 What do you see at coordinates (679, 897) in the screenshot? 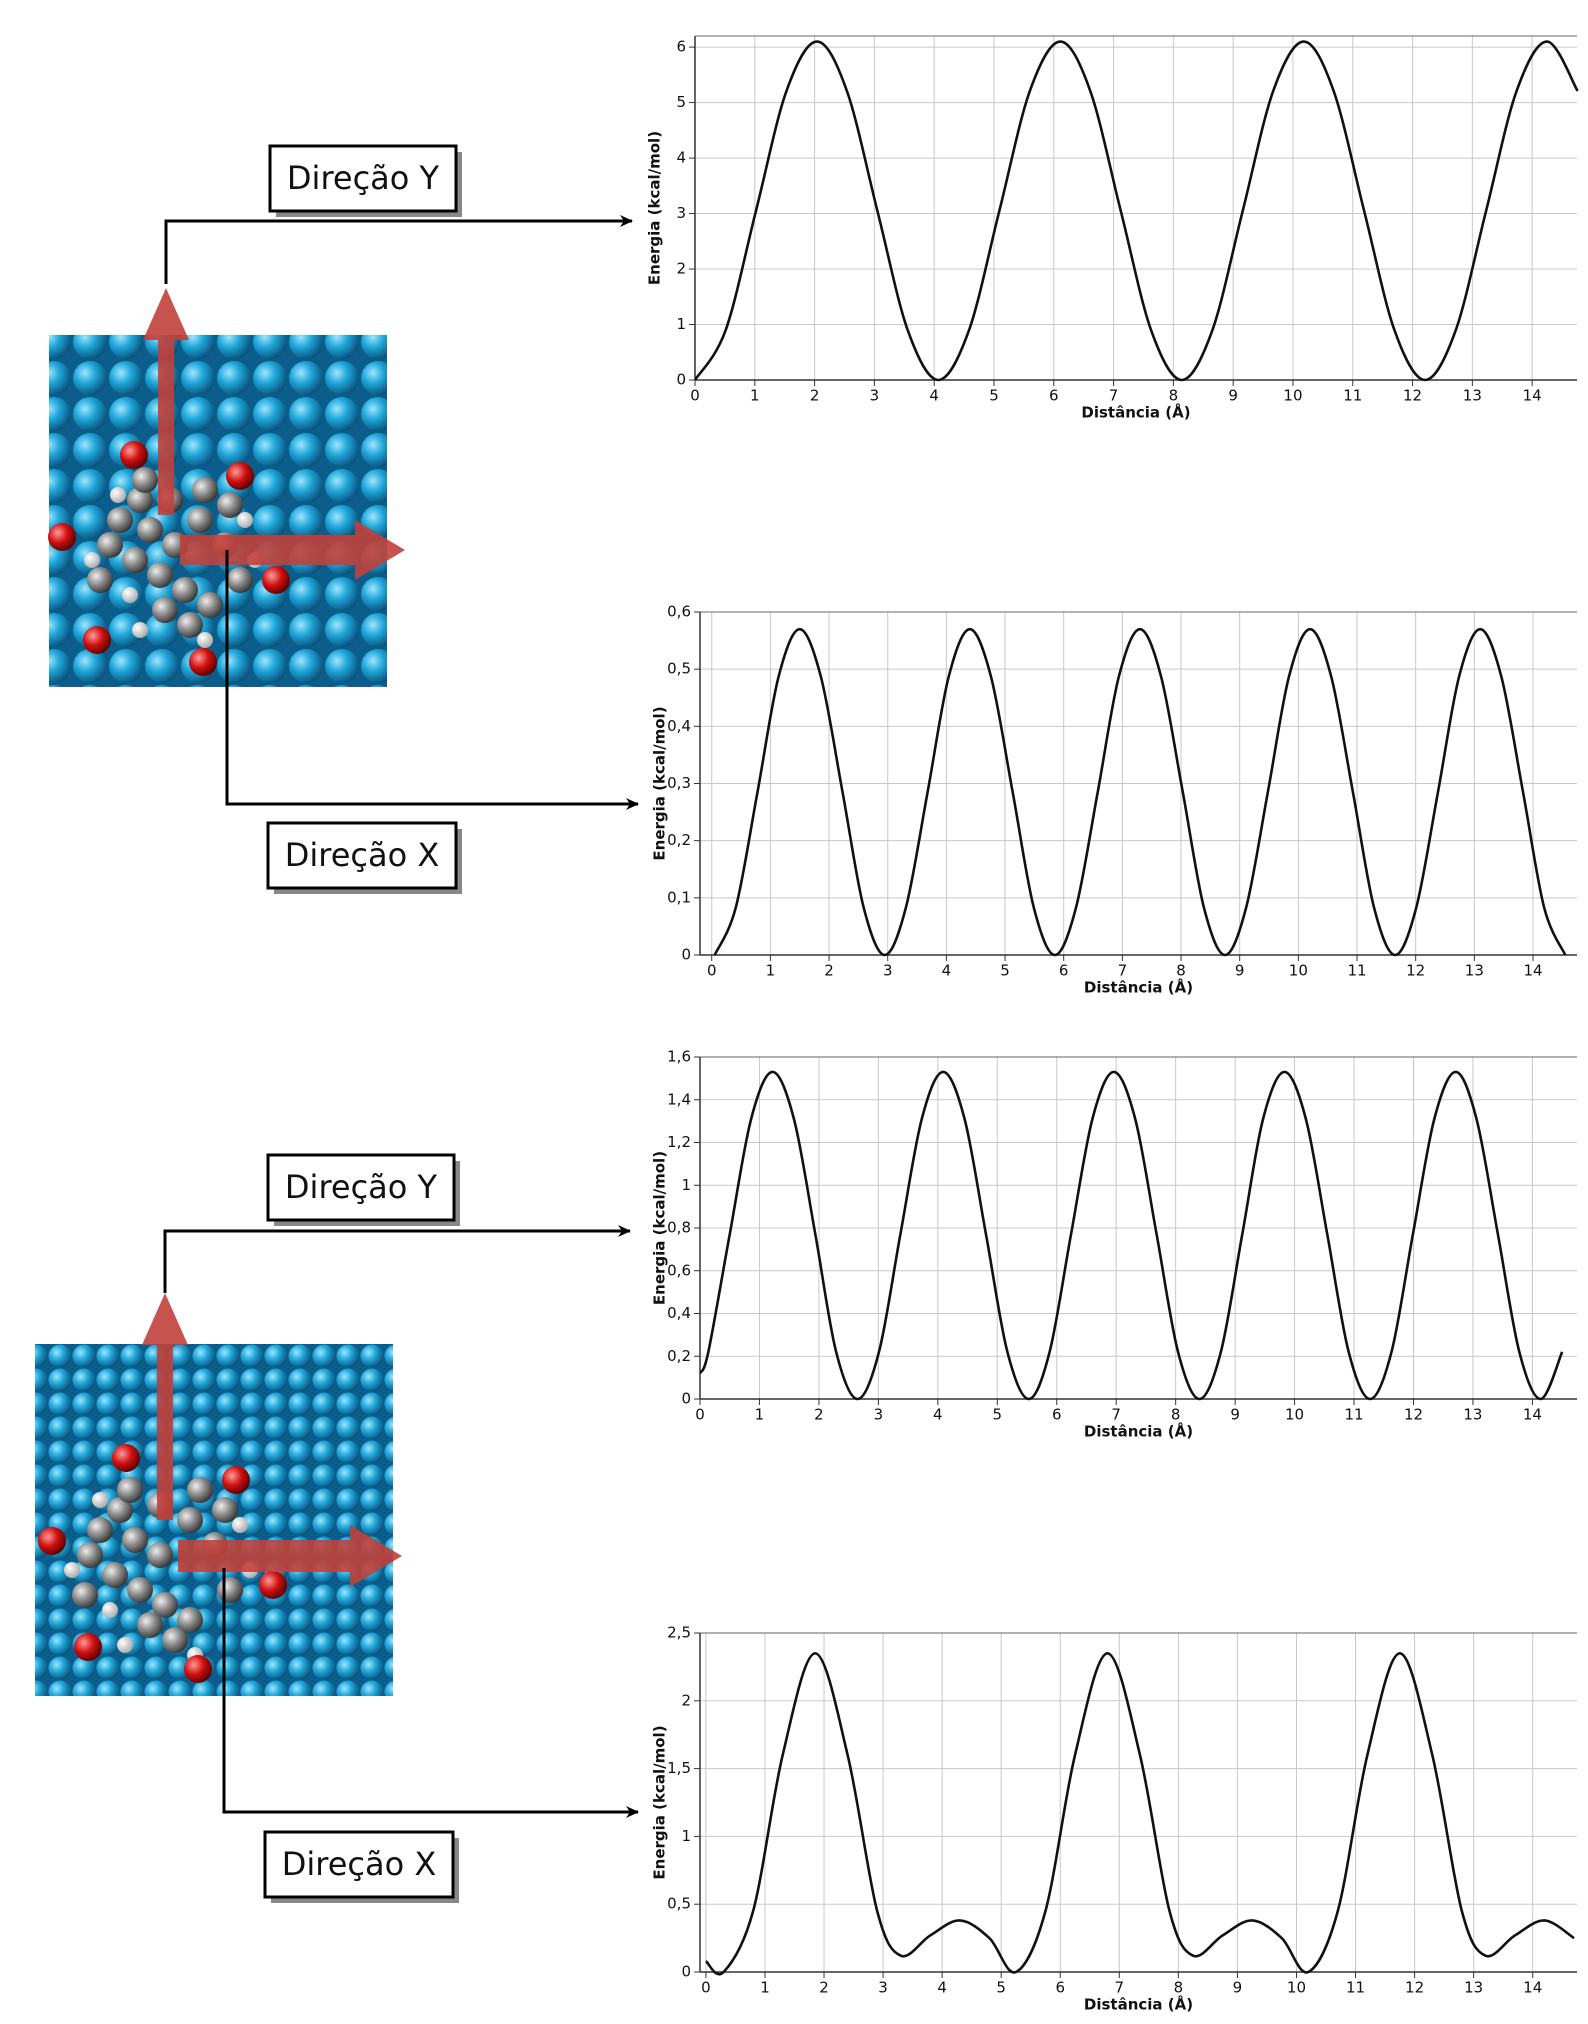
I see `y-tick-label: 0,1` at bounding box center [679, 897].